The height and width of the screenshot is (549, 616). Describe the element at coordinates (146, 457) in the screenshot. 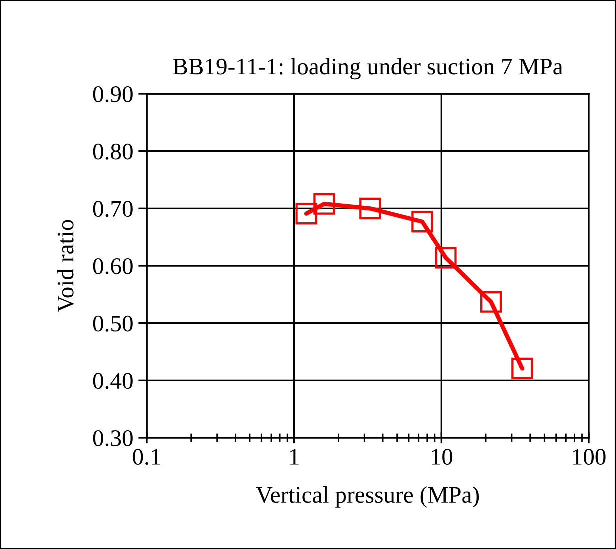

I see `x-tick-label: 0.1` at that location.